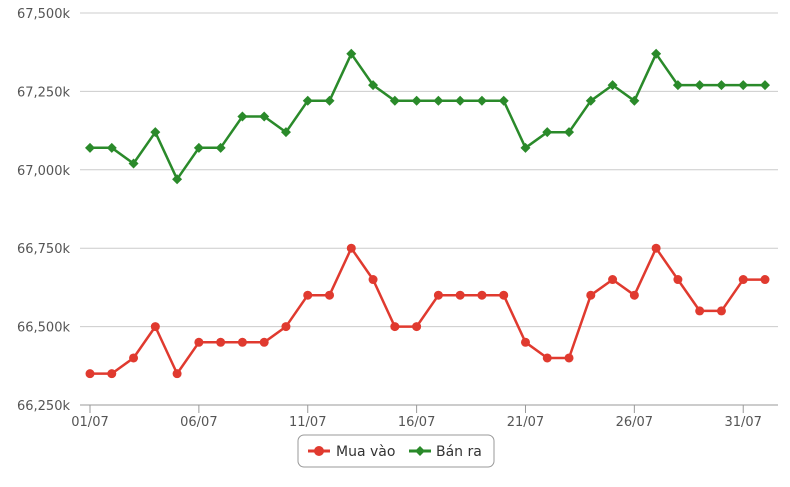 Image resolution: width=790 pixels, height=487 pixels. What do you see at coordinates (43, 328) in the screenshot?
I see `y-tick-label: 66,500k` at bounding box center [43, 328].